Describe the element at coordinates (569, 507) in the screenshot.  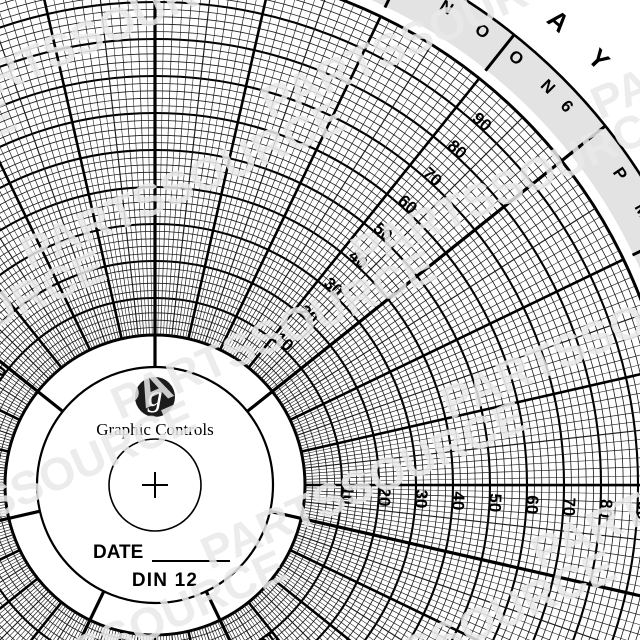
I see `svg-text: 70` at that location.